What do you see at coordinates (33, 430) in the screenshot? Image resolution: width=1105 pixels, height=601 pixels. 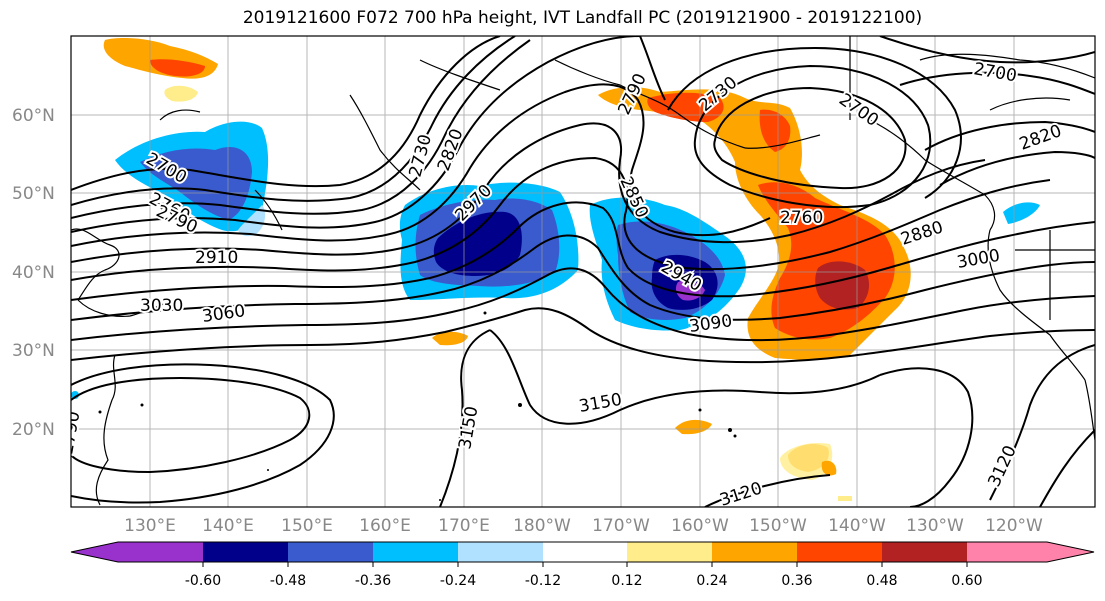 I see `lat-label: 20°N` at bounding box center [33, 430].